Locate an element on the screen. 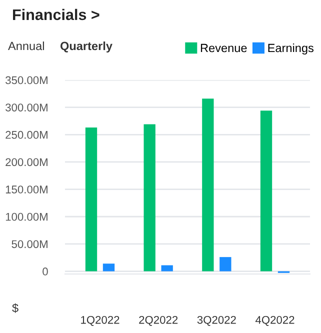  y-tick-label: 200.00M is located at coordinates (27, 162).